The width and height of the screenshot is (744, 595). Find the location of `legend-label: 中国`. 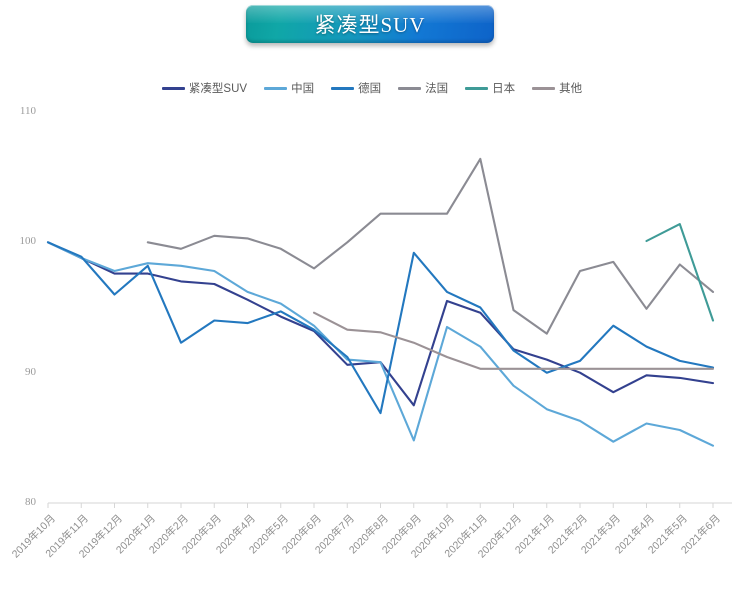

legend-label: 中国 is located at coordinates (303, 89).